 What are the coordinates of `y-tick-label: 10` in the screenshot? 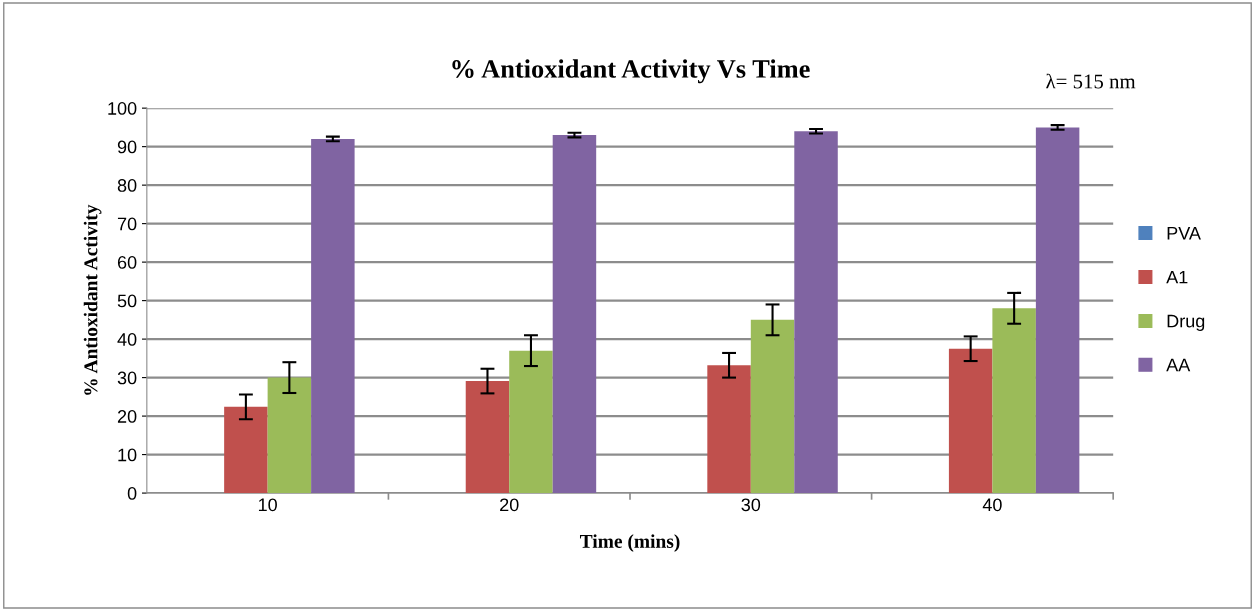 It's located at (127, 455).